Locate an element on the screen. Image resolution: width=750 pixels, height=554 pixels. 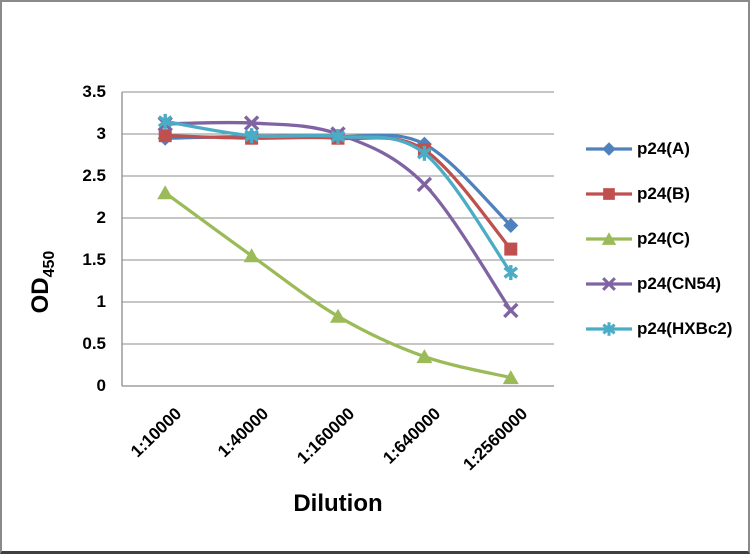
series-point-p24(C)-2 is located at coordinates (338, 315).